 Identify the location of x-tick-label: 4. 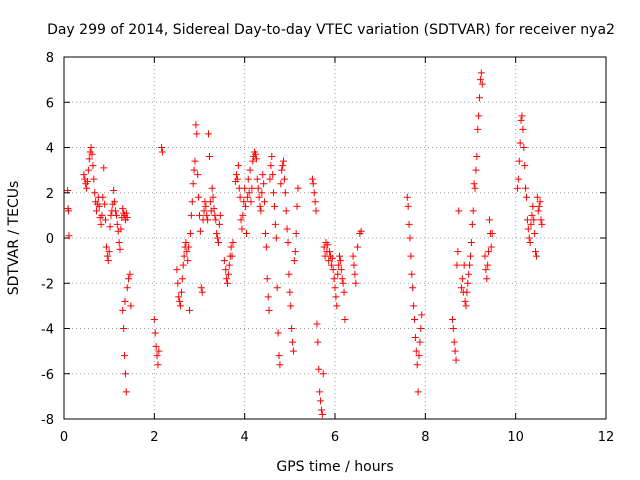
(245, 437).